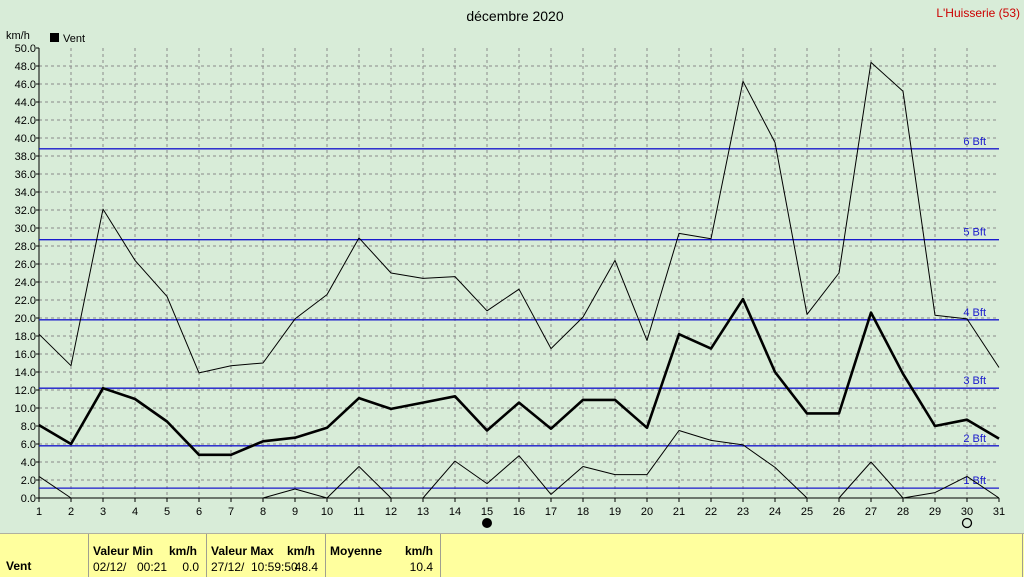 The image size is (1024, 577). Describe the element at coordinates (103, 512) in the screenshot. I see `x-tick-label: 3` at that location.